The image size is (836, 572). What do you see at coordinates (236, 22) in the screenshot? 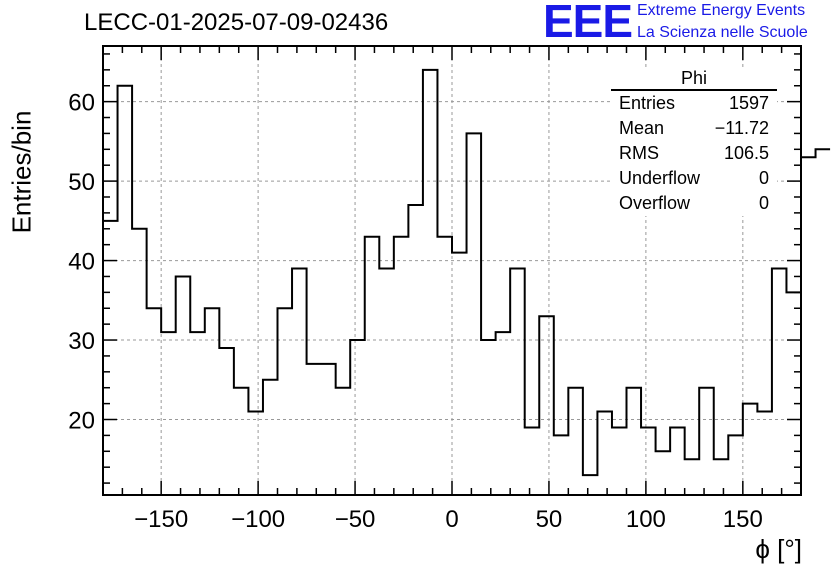
I see `chart-title: LECC-01-2025-07-09-02436` at bounding box center [236, 22].